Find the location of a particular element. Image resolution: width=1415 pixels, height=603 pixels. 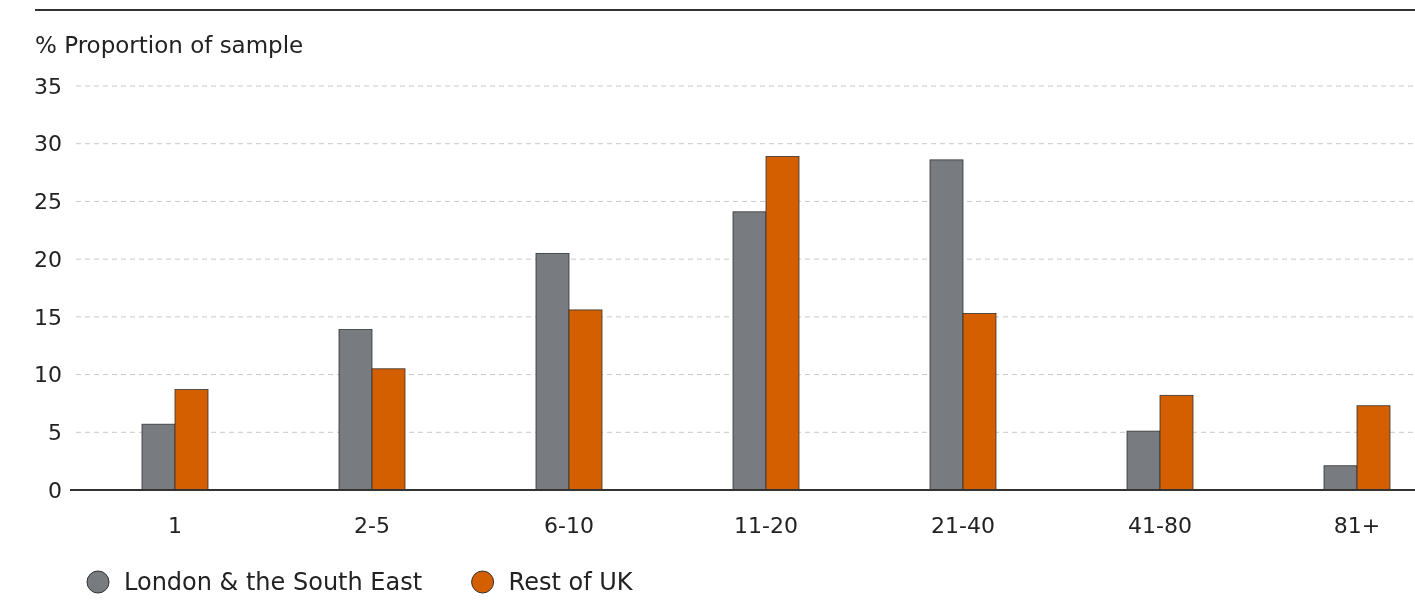

legend-label: London & the South East is located at coordinates (273, 582).